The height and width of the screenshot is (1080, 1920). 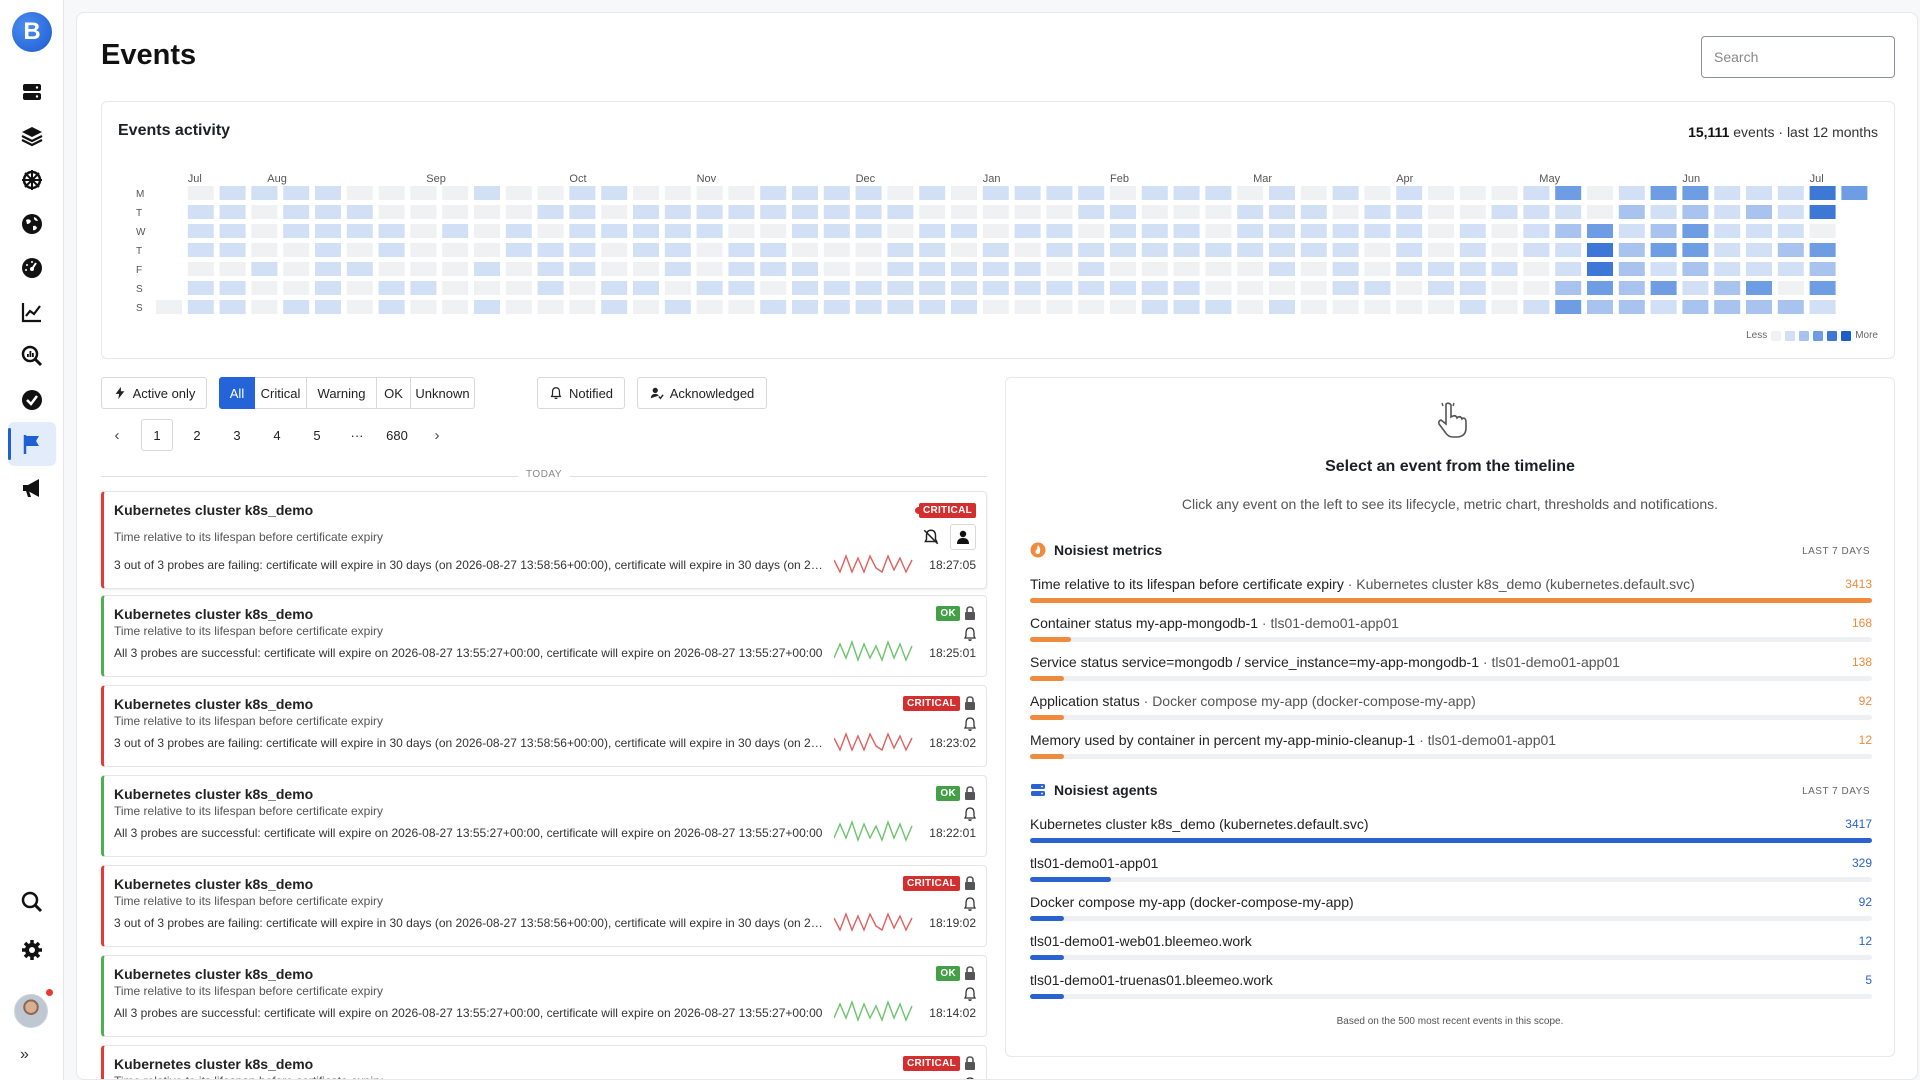 I want to click on nav-servers, so click(x=32, y=92).